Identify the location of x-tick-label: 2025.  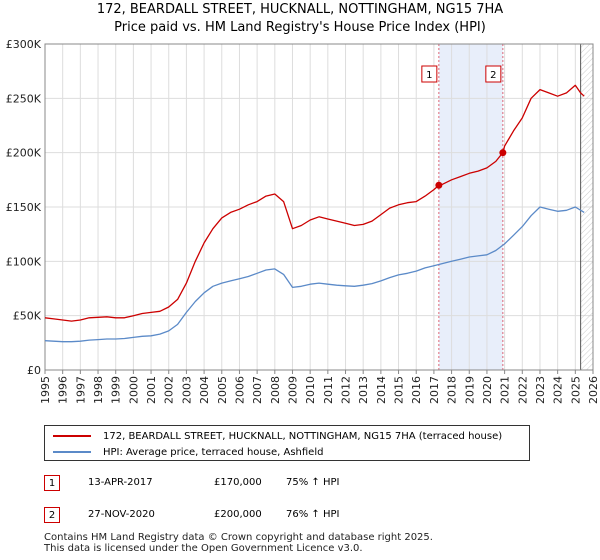
(575, 390).